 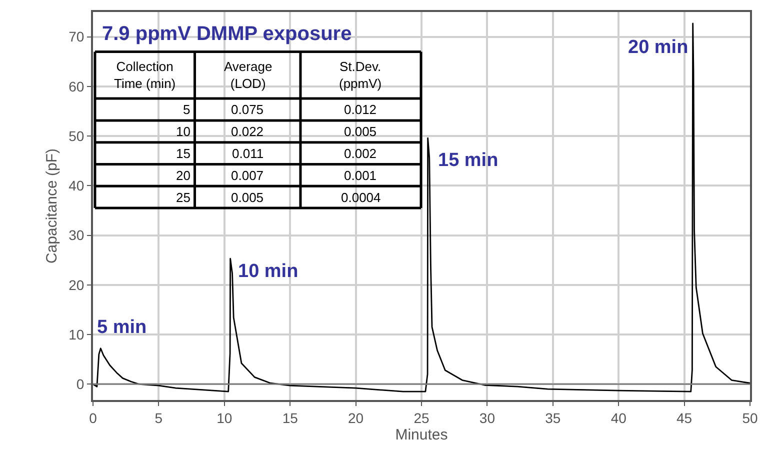 What do you see at coordinates (248, 75) in the screenshot?
I see `annotation: Average (LOD)` at bounding box center [248, 75].